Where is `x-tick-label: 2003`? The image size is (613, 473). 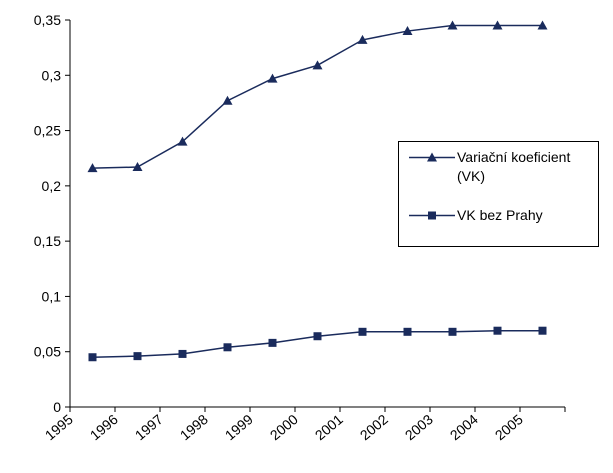
x-tick-label: 2003 is located at coordinates (419, 427).